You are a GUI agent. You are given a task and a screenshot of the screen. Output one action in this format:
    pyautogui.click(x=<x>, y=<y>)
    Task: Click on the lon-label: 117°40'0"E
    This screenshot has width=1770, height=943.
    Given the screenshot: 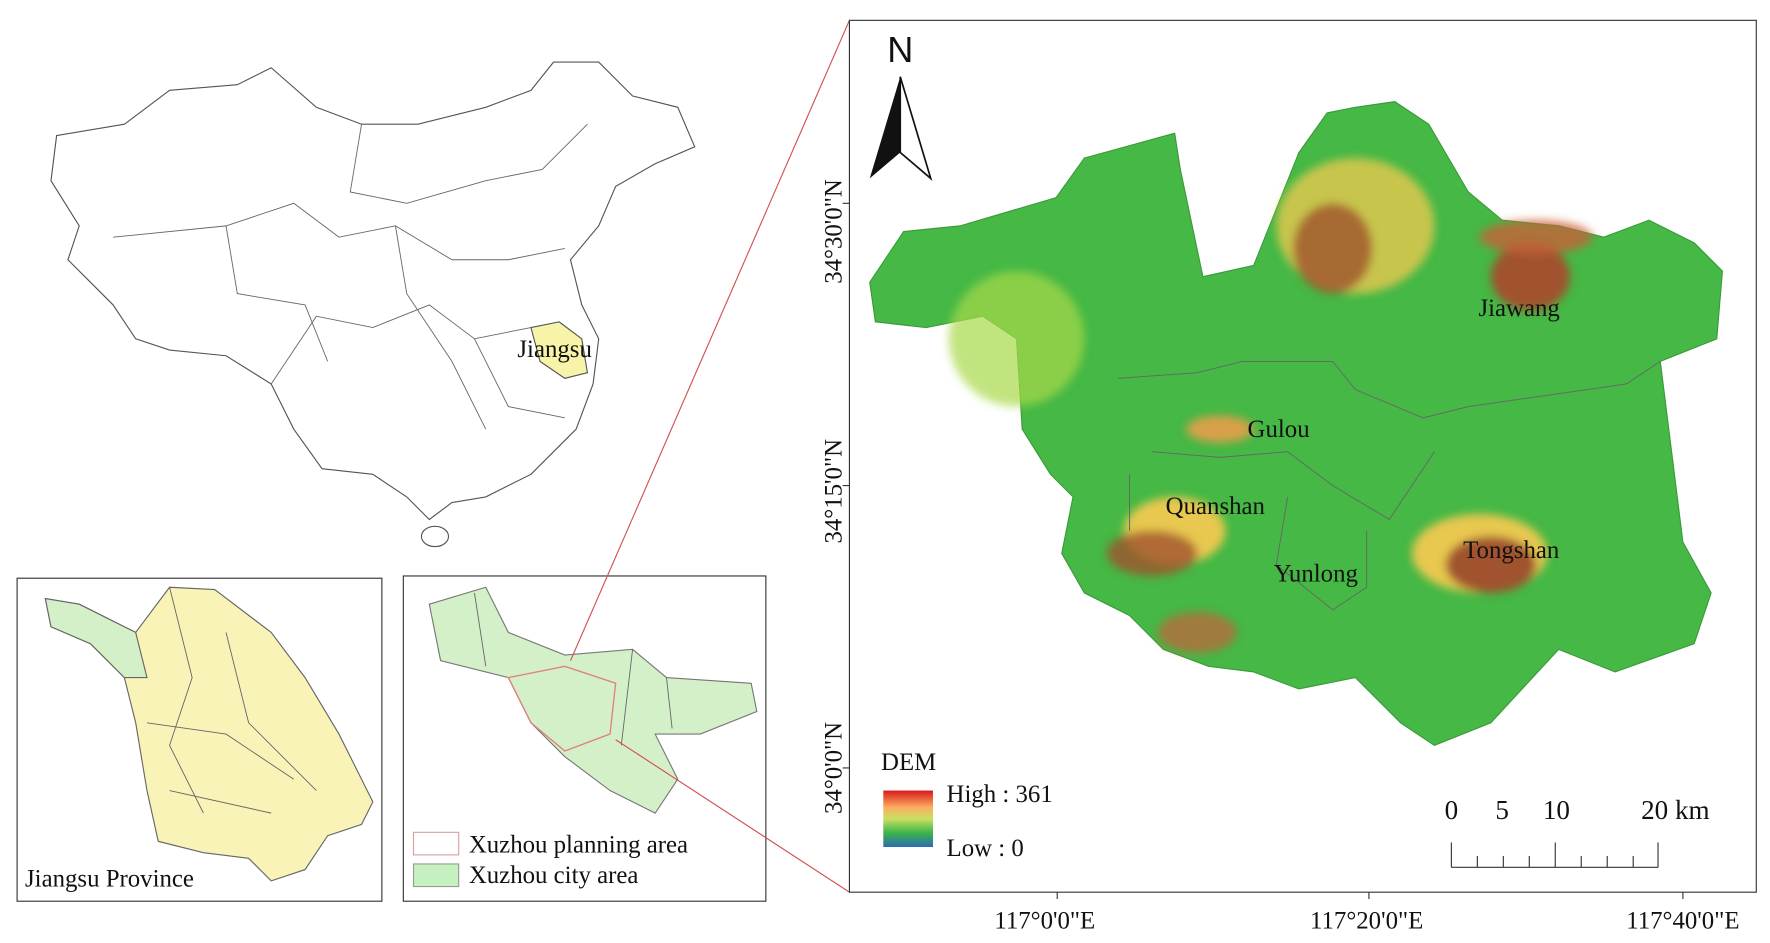 What is the action you would take?
    pyautogui.click(x=1682, y=920)
    